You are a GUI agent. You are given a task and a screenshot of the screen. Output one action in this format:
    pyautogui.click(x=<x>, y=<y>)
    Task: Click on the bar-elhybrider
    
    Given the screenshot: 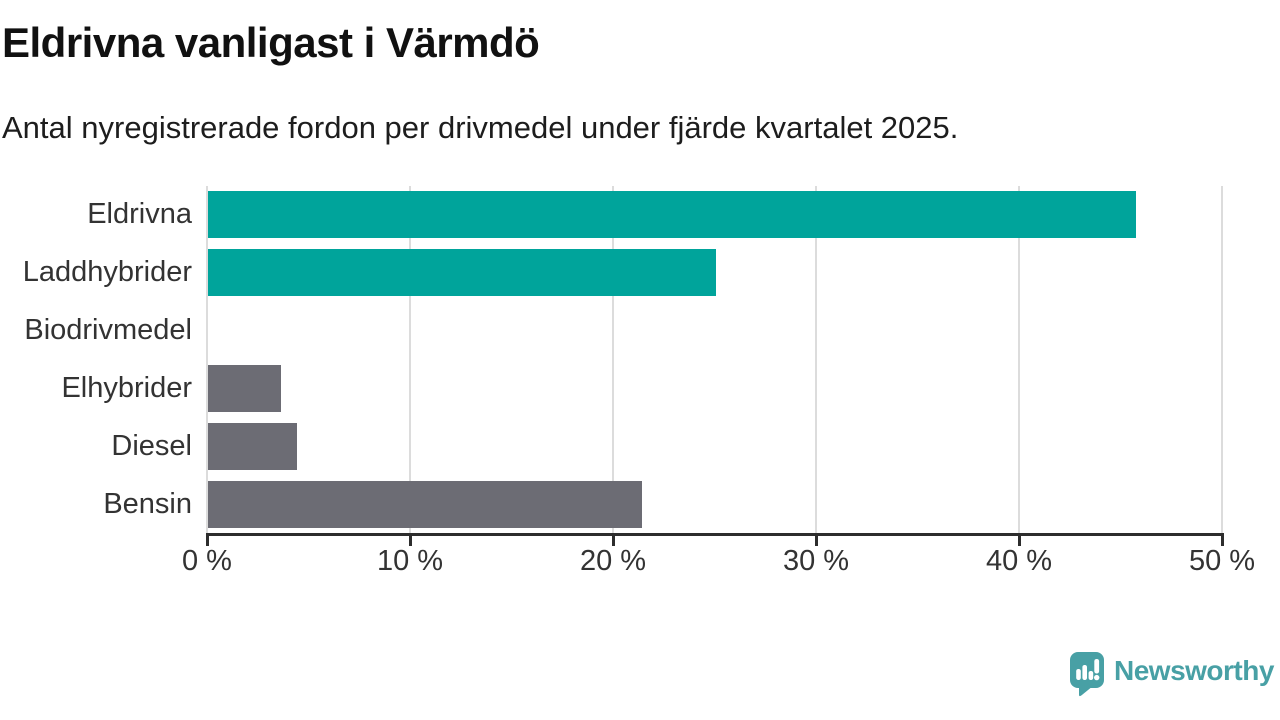 What is the action you would take?
    pyautogui.click(x=245, y=388)
    